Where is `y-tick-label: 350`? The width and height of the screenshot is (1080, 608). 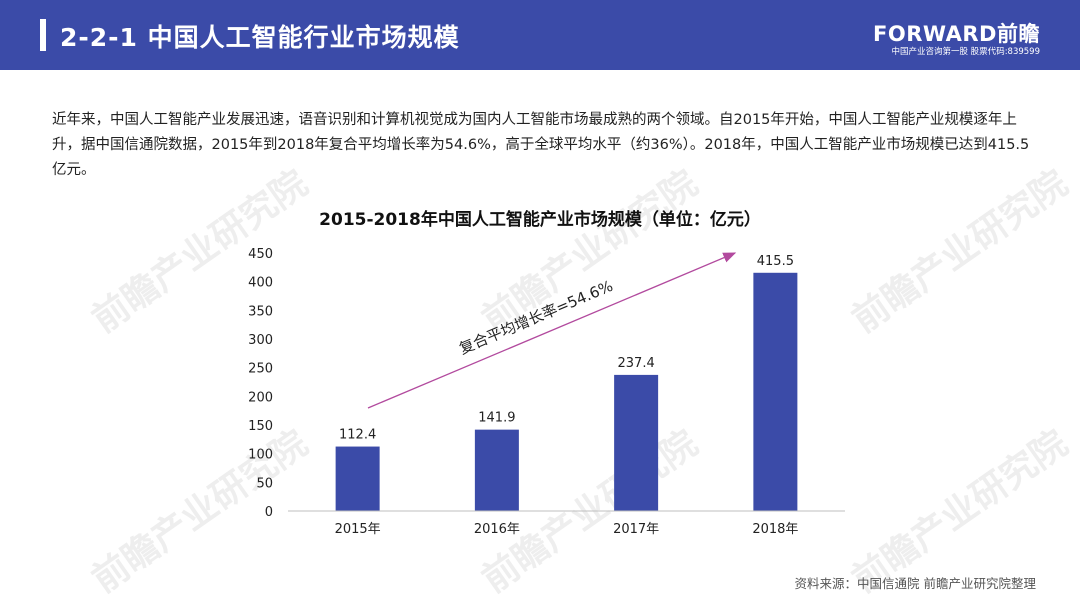 y-tick-label: 350 is located at coordinates (260, 311).